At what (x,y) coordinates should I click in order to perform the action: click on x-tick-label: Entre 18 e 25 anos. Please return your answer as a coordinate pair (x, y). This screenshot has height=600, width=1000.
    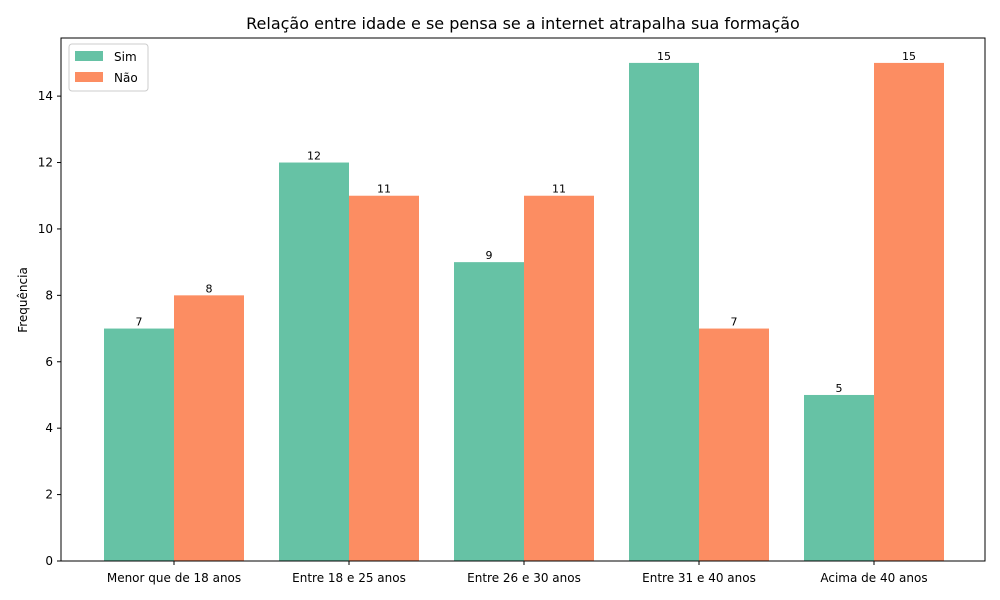
    Looking at the image, I should click on (349, 578).